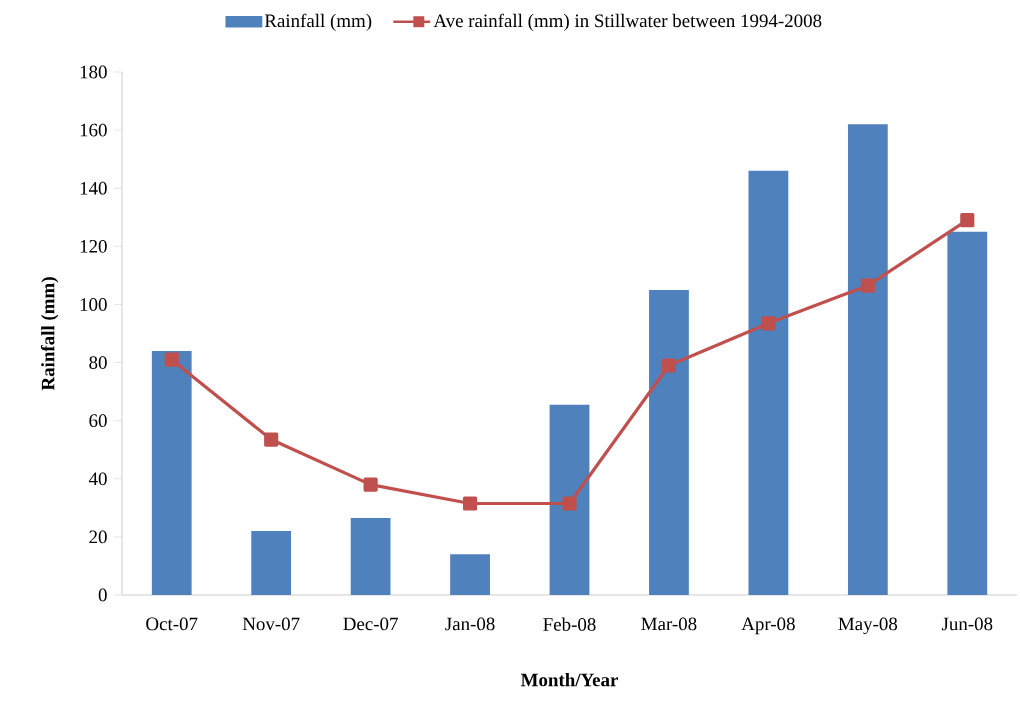 Image resolution: width=1020 pixels, height=703 pixels. Describe the element at coordinates (318, 22) in the screenshot. I see `legend-label: Rainfall (mm)` at that location.